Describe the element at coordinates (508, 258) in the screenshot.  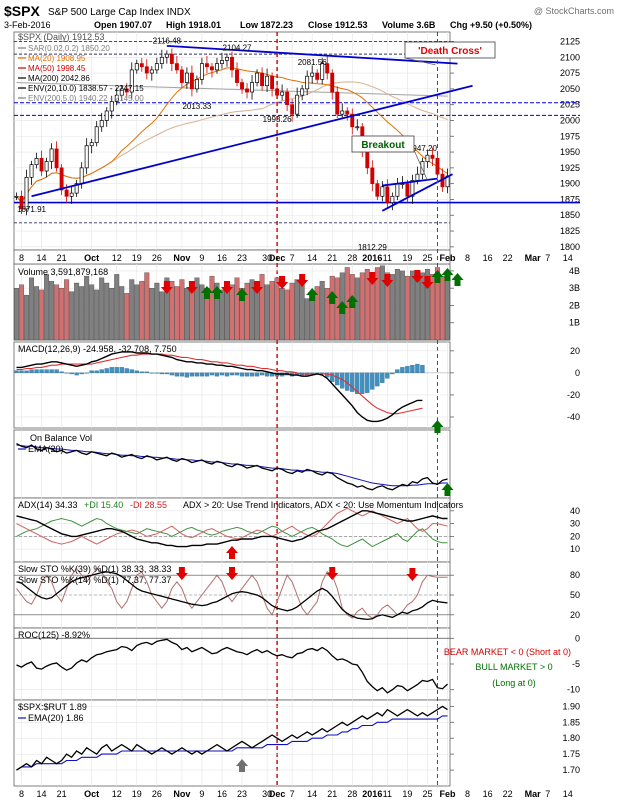
I see `xtick-label-24: 22` at that location.